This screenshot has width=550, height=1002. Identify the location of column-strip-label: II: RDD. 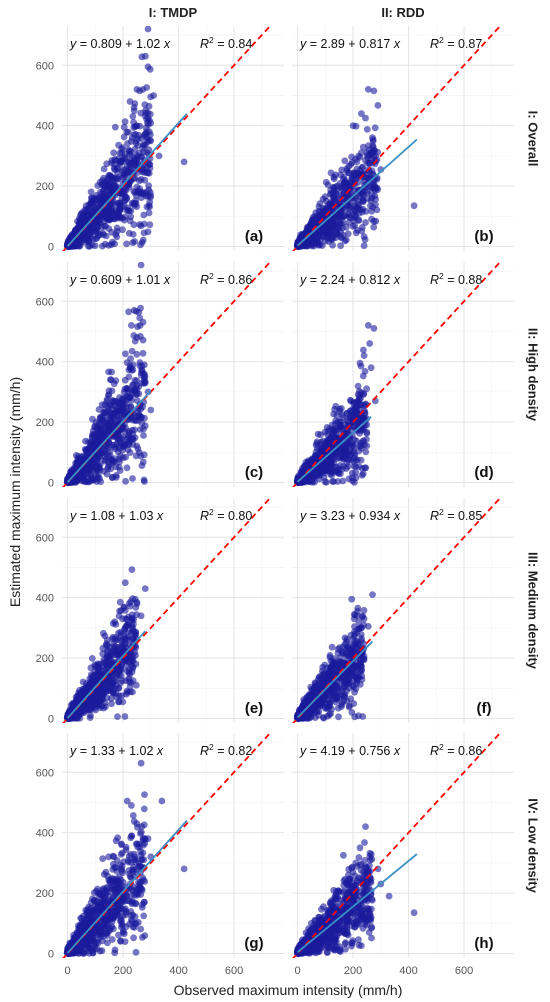
(402, 12).